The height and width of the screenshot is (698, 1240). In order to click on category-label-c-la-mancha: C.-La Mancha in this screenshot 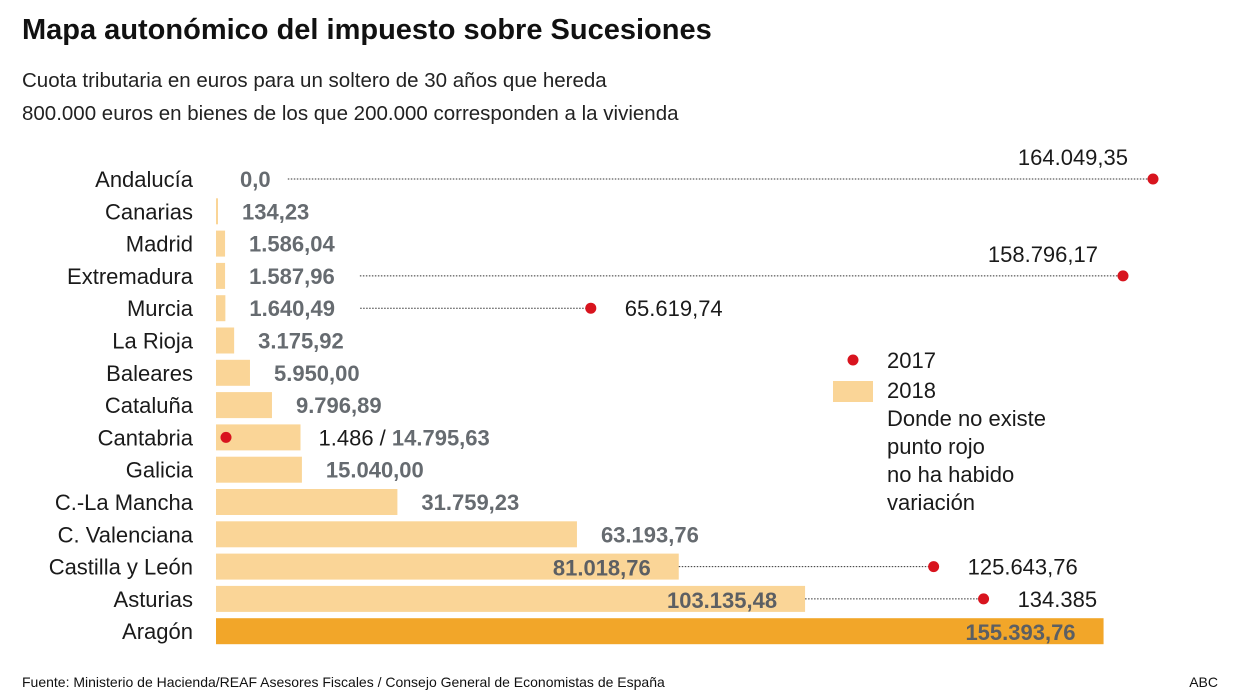, I will do `click(124, 502)`.